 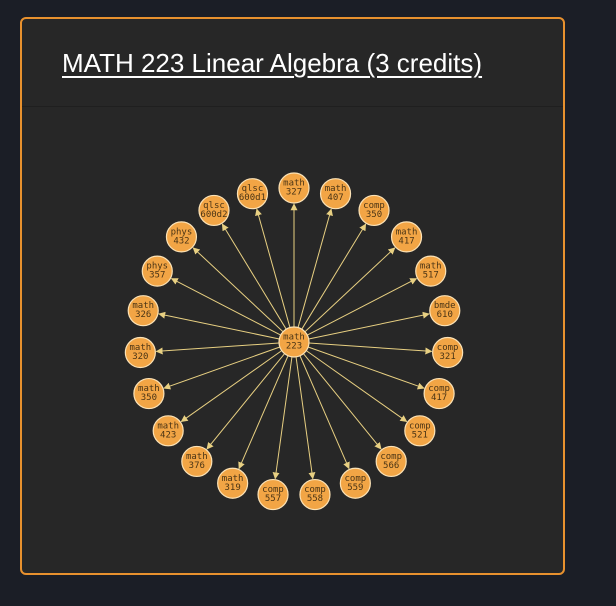 What do you see at coordinates (272, 63) in the screenshot?
I see `course-title-link: MATH 223 Linear Algebra (3 credits)` at bounding box center [272, 63].